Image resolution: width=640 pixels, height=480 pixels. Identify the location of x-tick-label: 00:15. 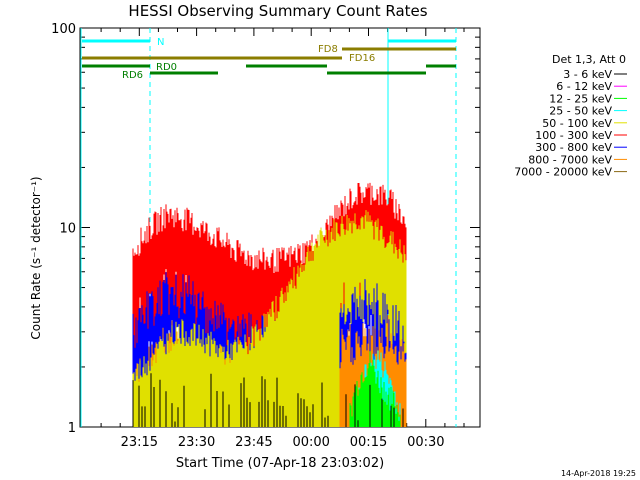
(368, 442).